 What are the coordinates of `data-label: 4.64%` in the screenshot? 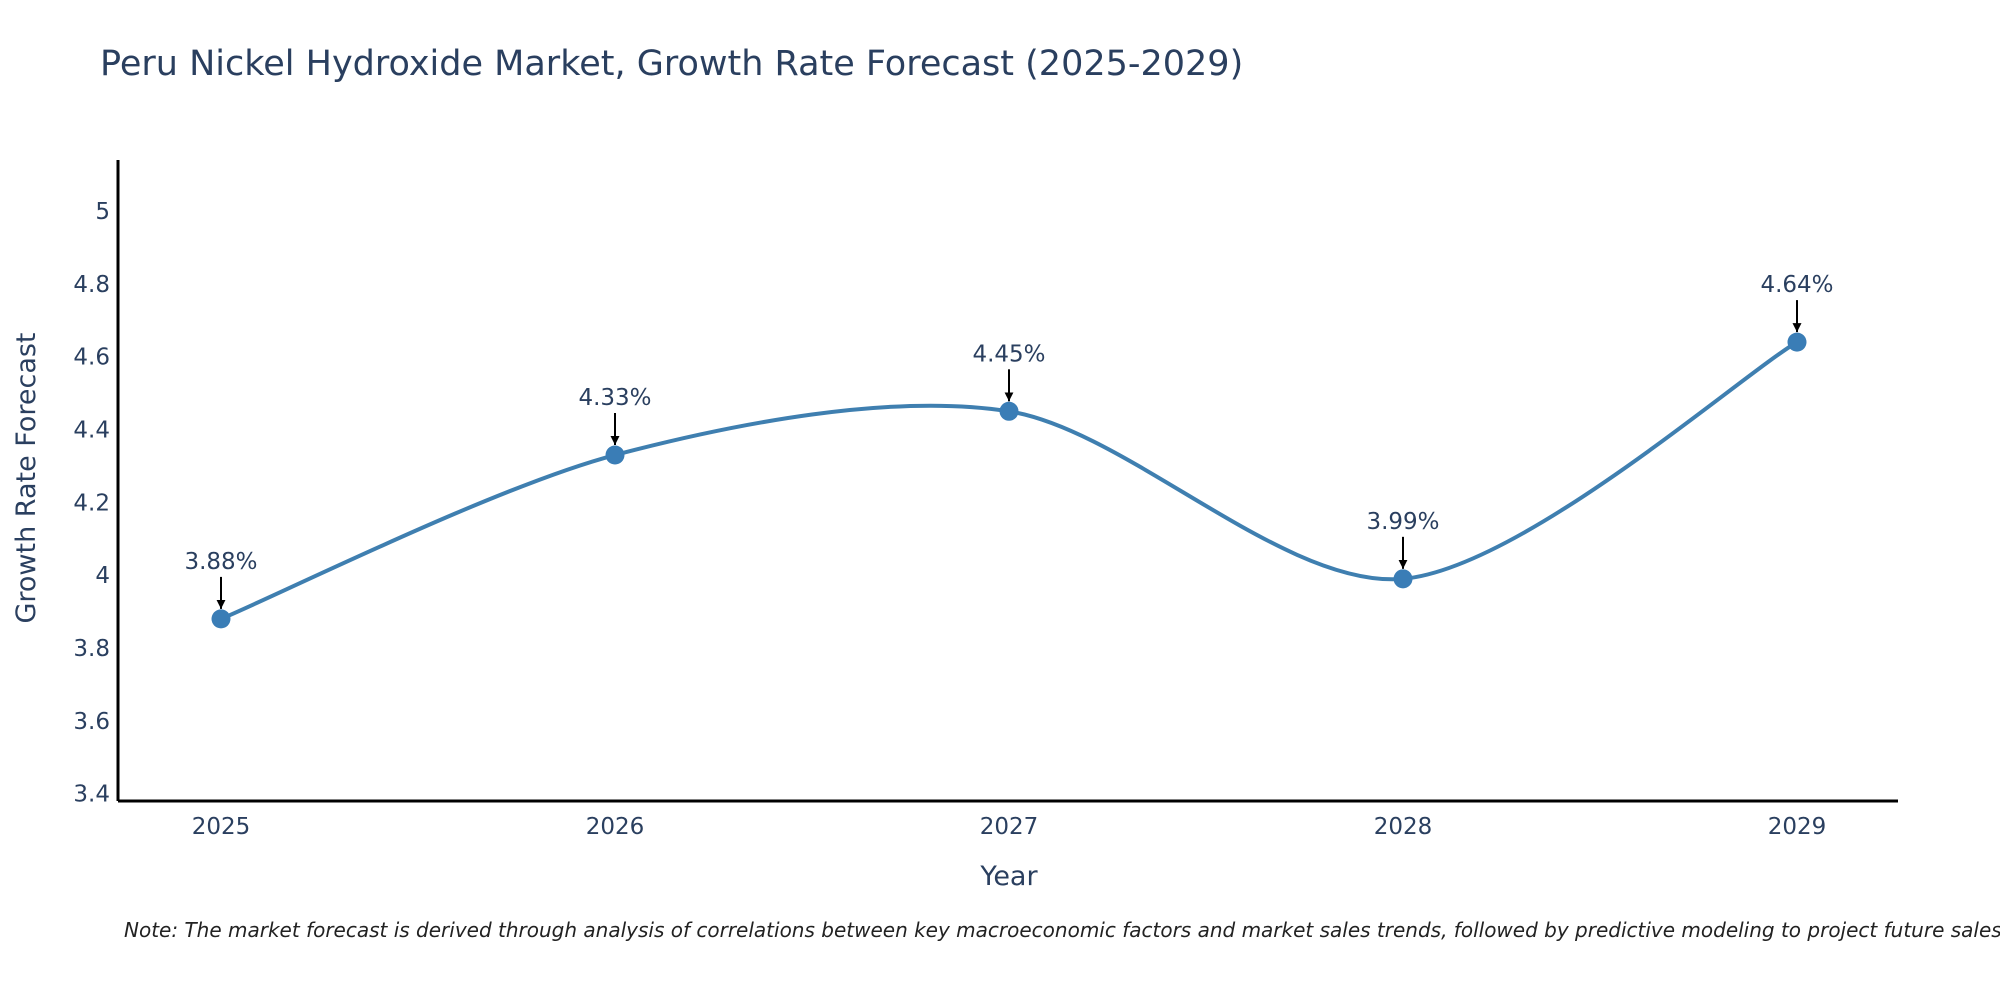 It's located at (1796, 285).